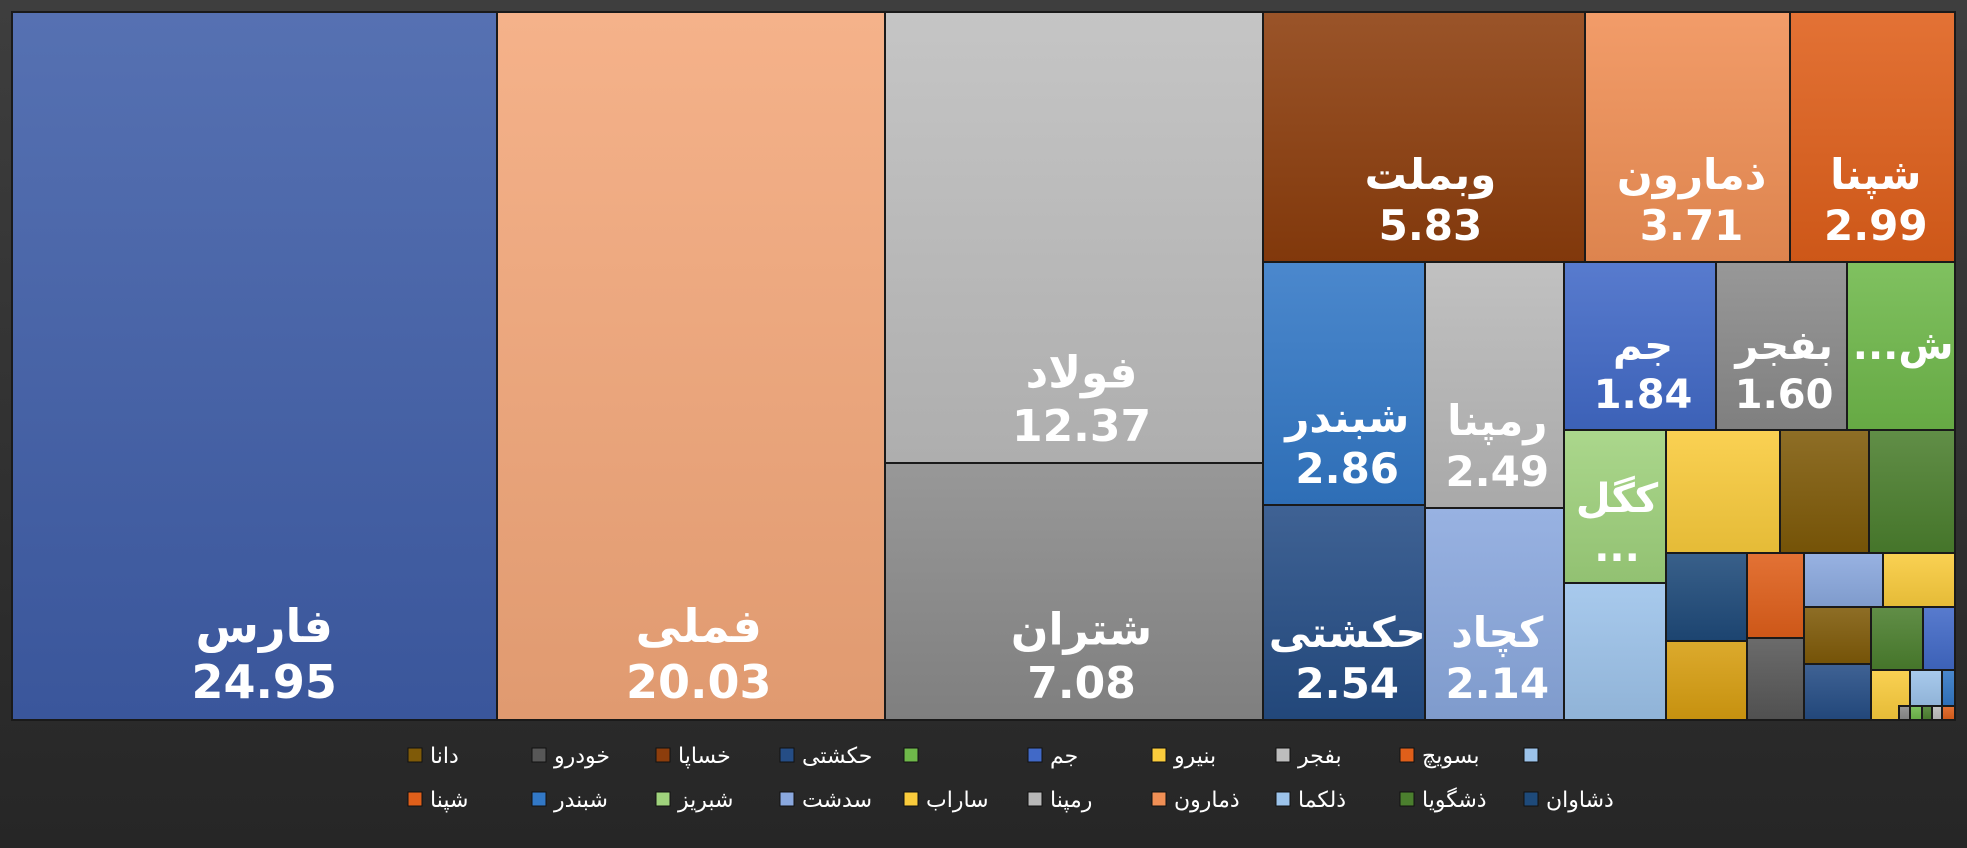 The image size is (1967, 848). Describe the element at coordinates (1082, 372) in the screenshot. I see `tile-name-label: فولاد` at that location.